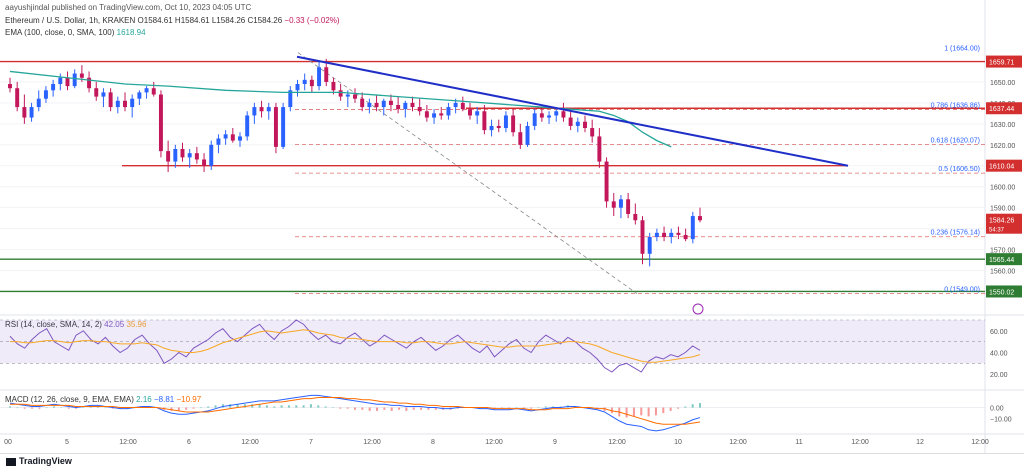 The image size is (1024, 468). Describe the element at coordinates (999, 354) in the screenshot. I see `rsi-tick-label: 40.00` at that location.